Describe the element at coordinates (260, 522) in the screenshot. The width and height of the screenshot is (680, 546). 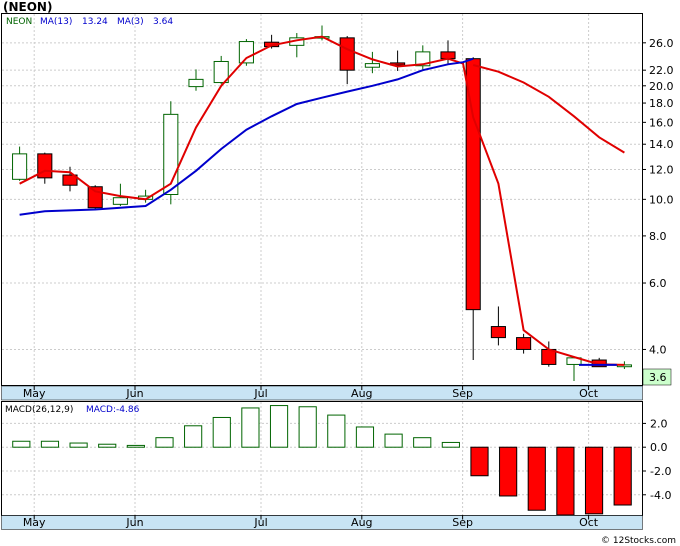
I see `macd-x-label: Jul` at that location.